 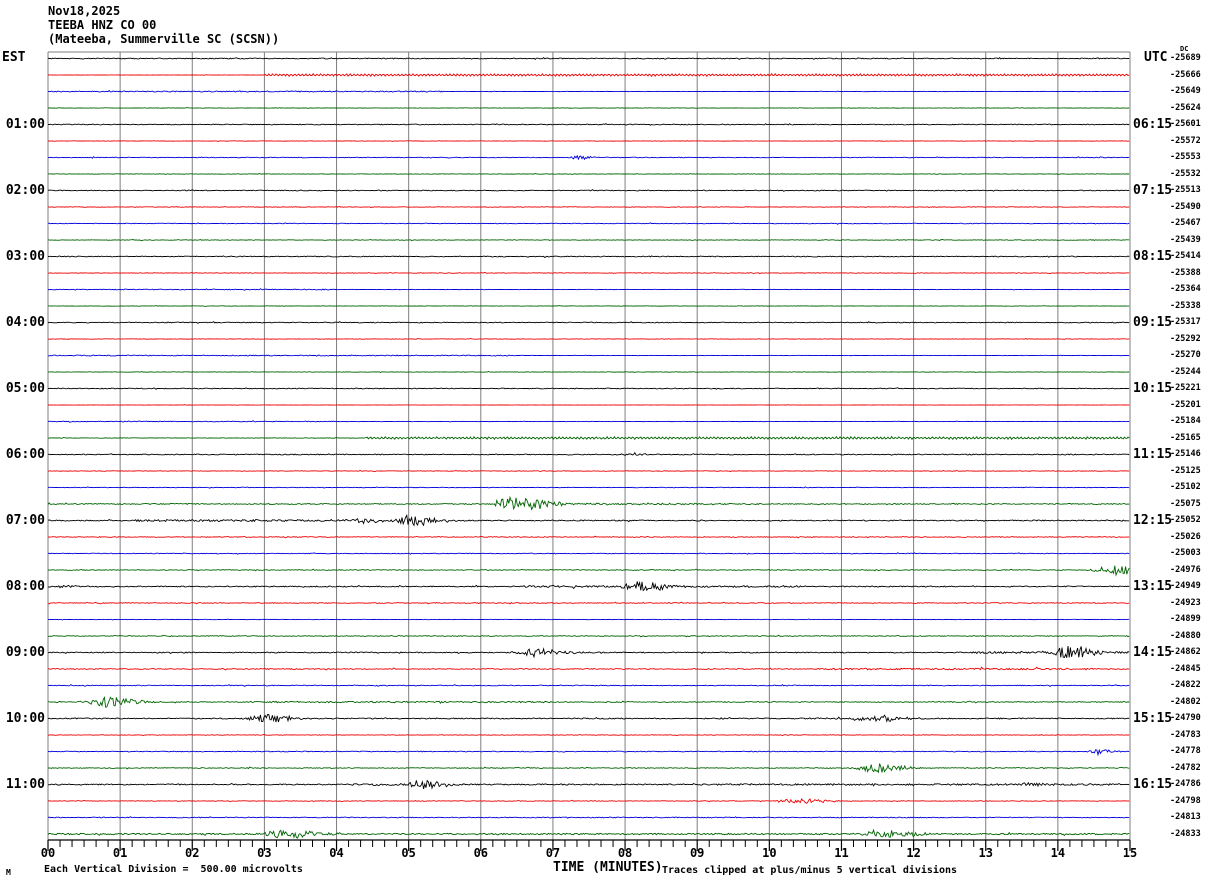 I want to click on dc-offset-value: -24880, so click(x=1185, y=635).